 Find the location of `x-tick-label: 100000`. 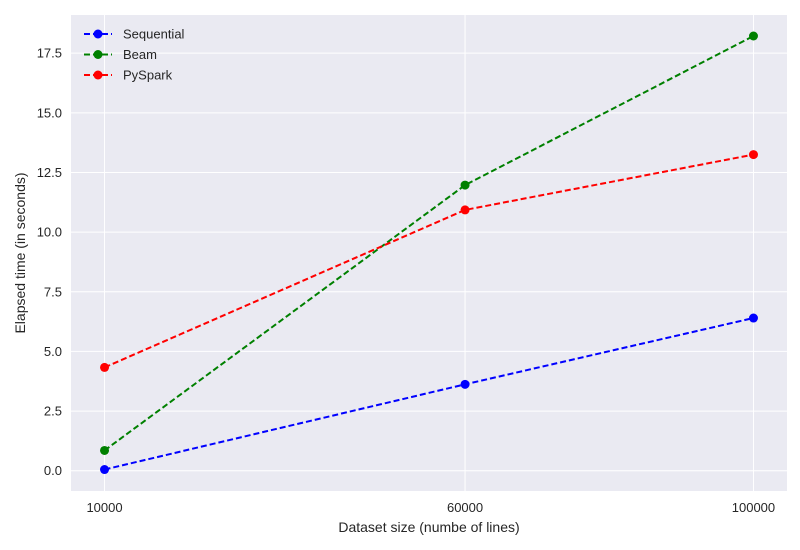

x-tick-label: 100000 is located at coordinates (753, 507).